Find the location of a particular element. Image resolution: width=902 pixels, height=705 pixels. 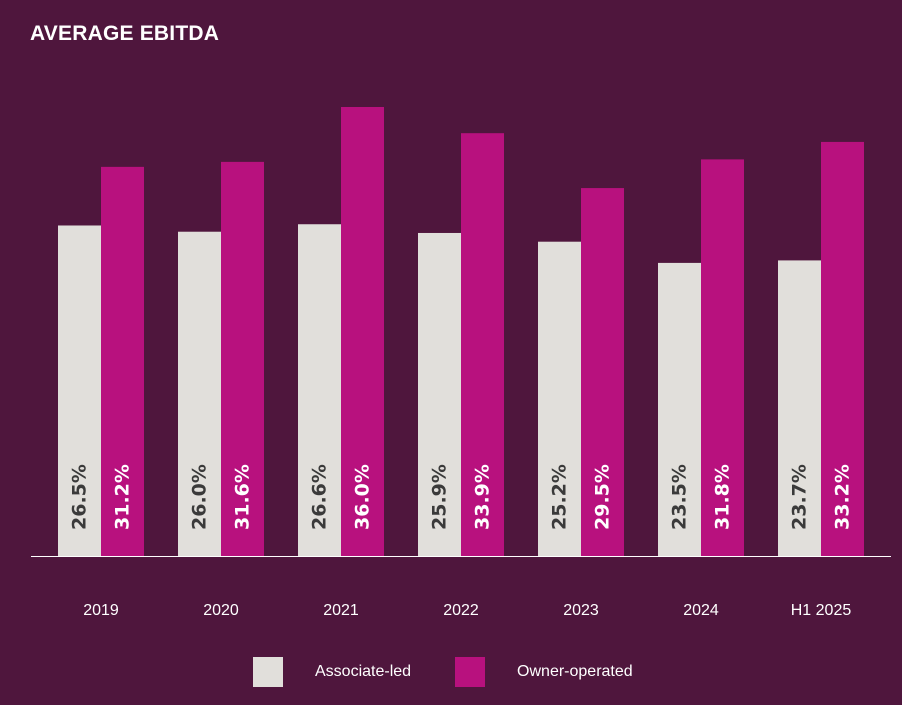

bar-associate-led-2019 is located at coordinates (79, 390).